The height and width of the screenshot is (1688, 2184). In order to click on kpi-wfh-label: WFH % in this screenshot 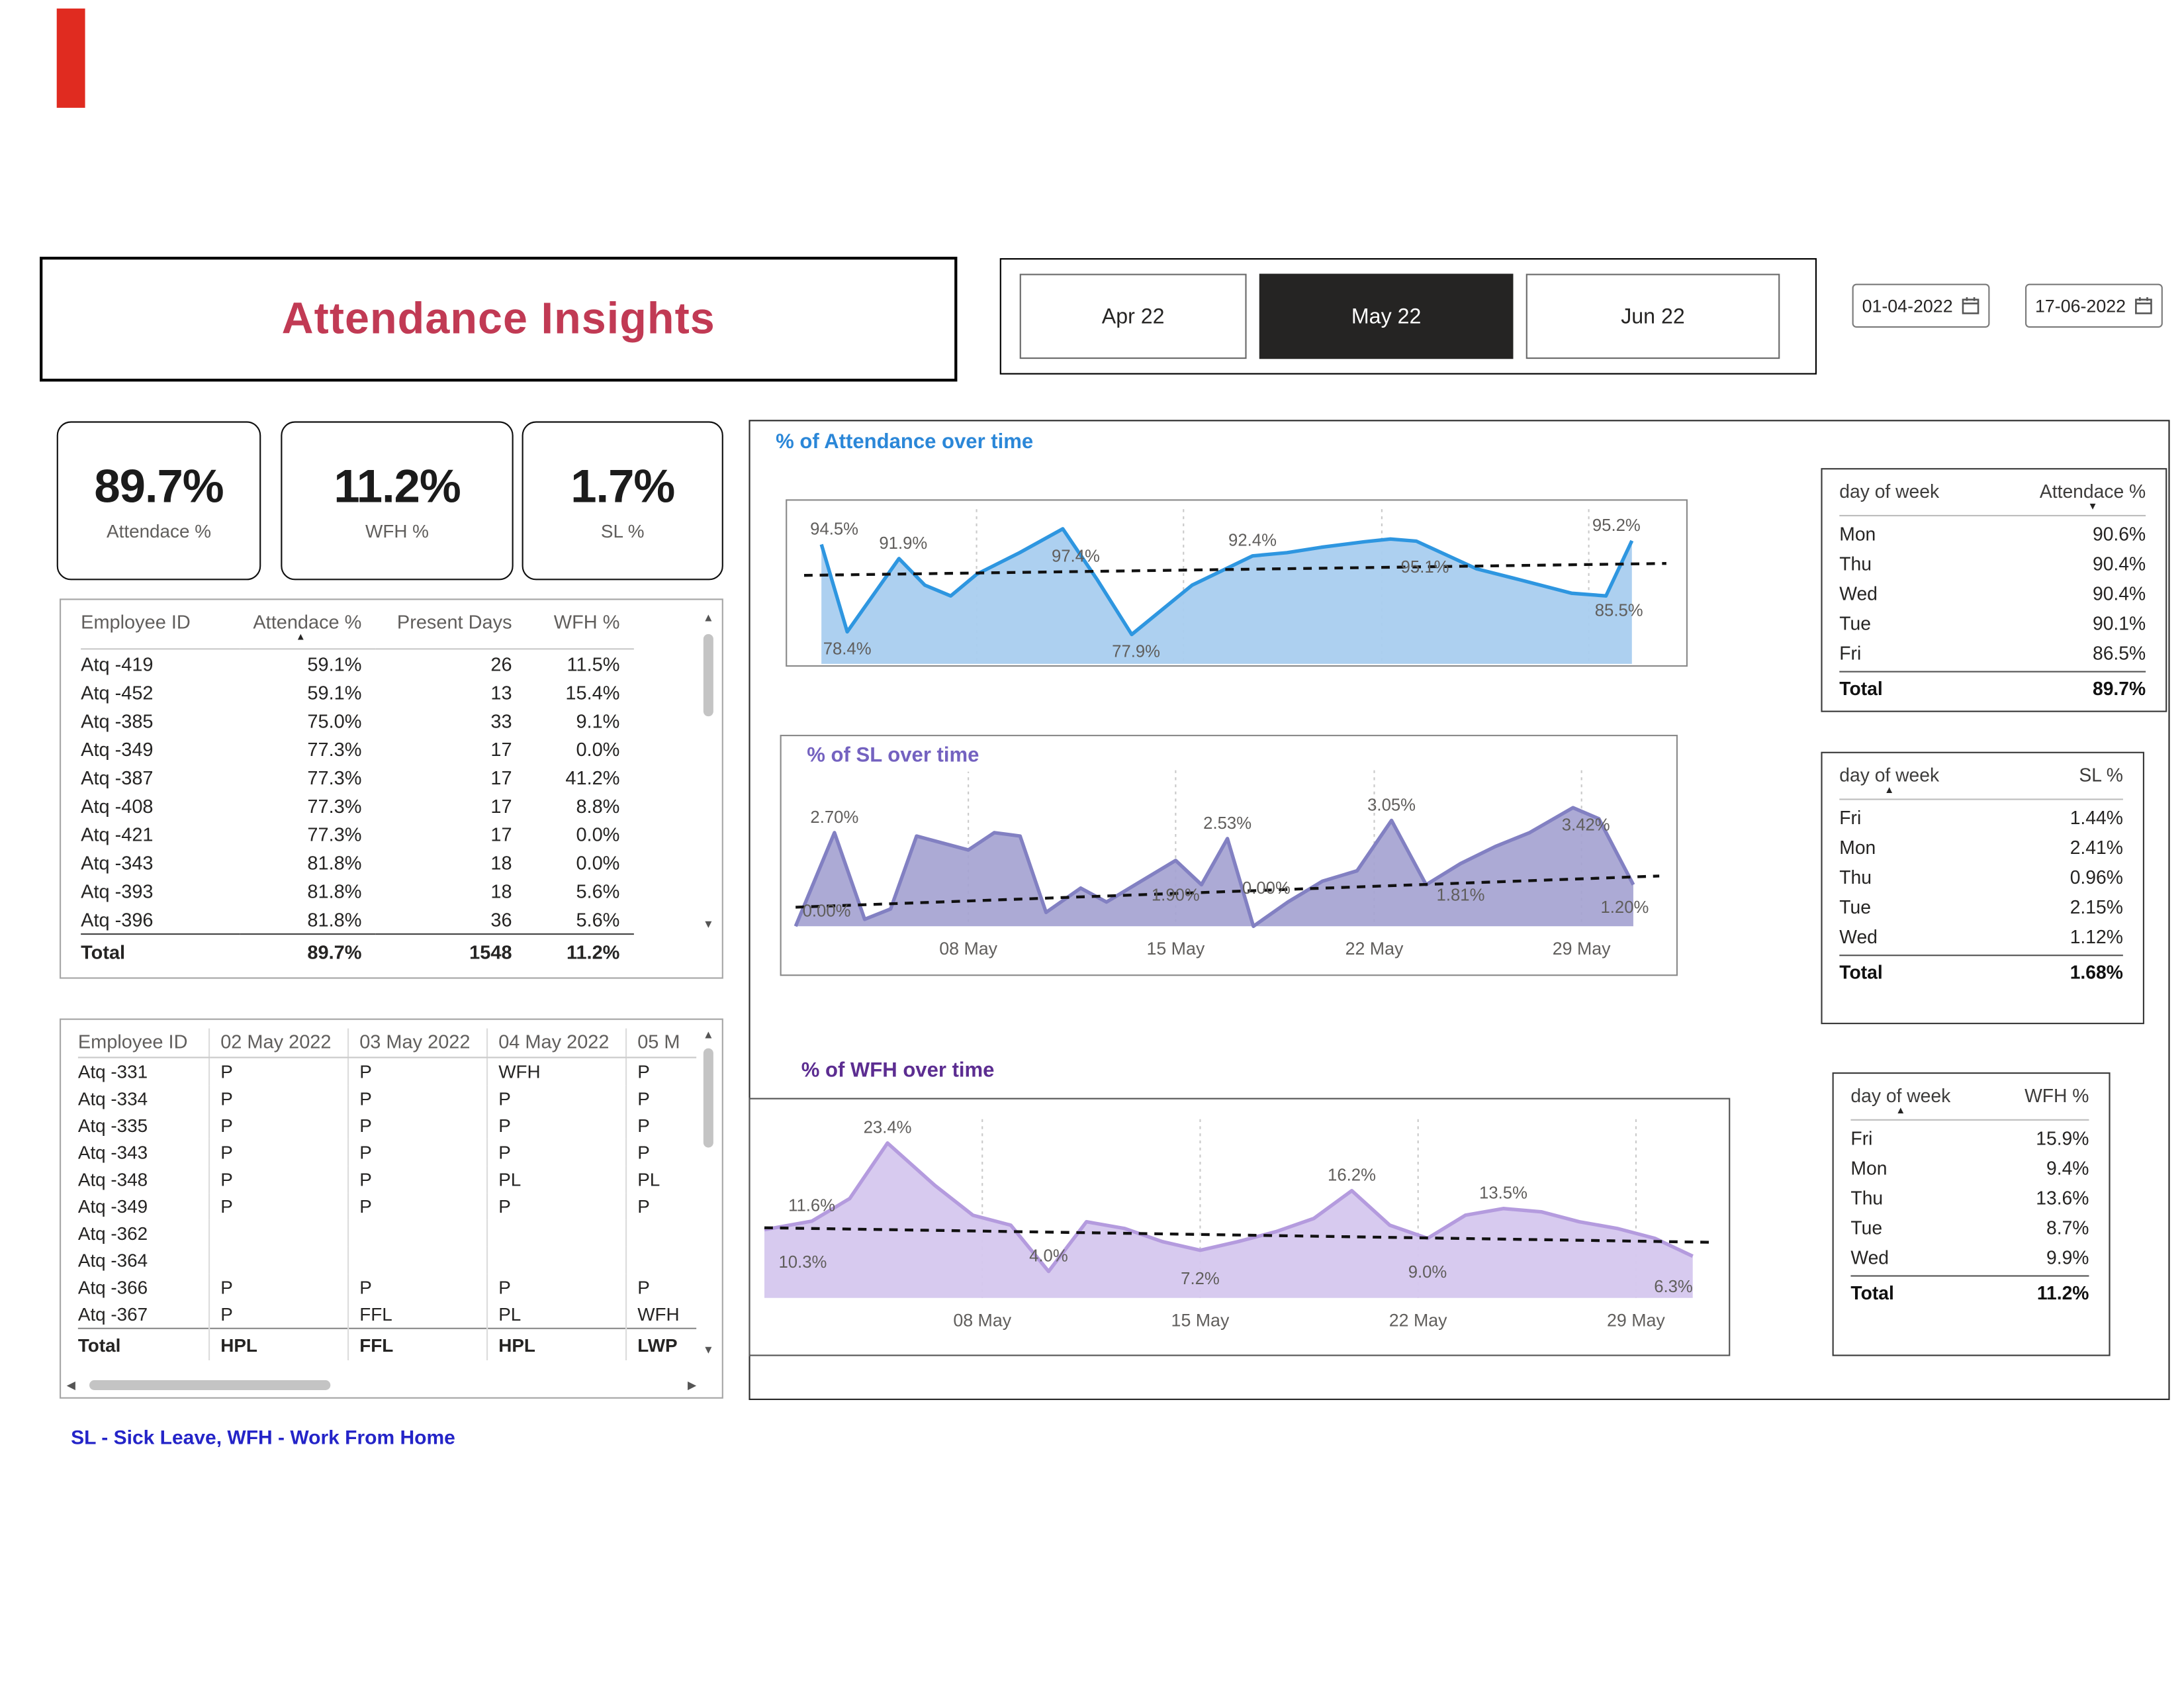, I will do `click(397, 531)`.